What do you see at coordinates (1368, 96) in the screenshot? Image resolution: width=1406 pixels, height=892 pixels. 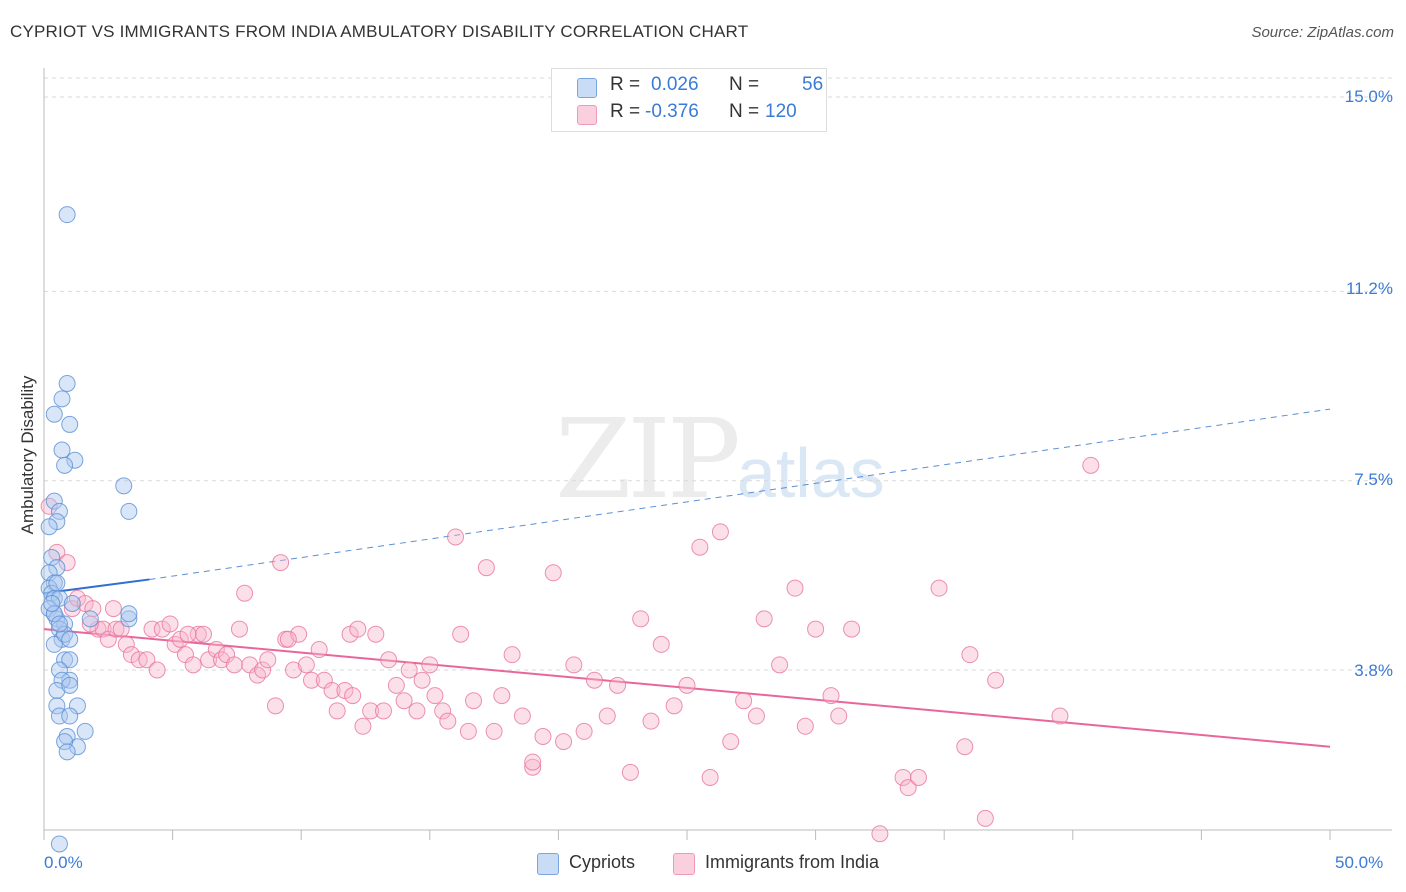 I see `y-tick-label-15: 15.0%` at bounding box center [1368, 96].